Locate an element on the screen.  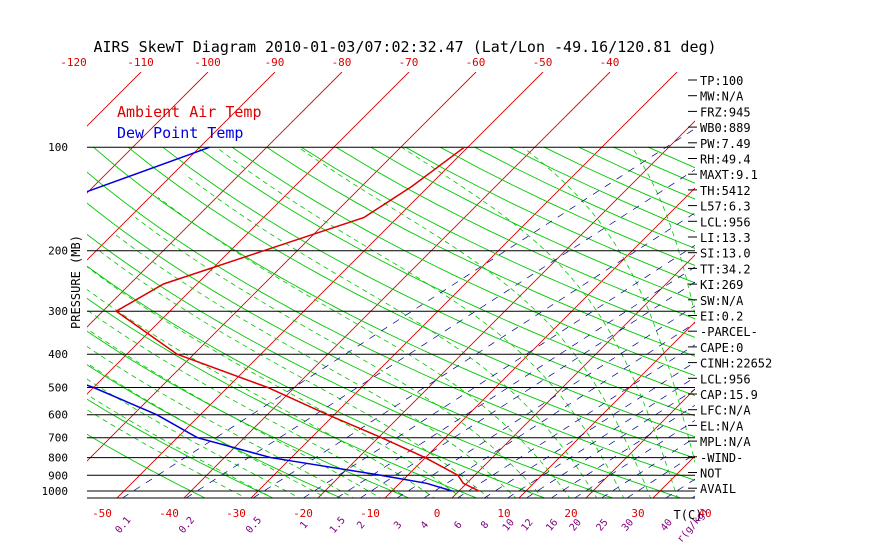
stats-entry: SW:N/A is located at coordinates (722, 301).